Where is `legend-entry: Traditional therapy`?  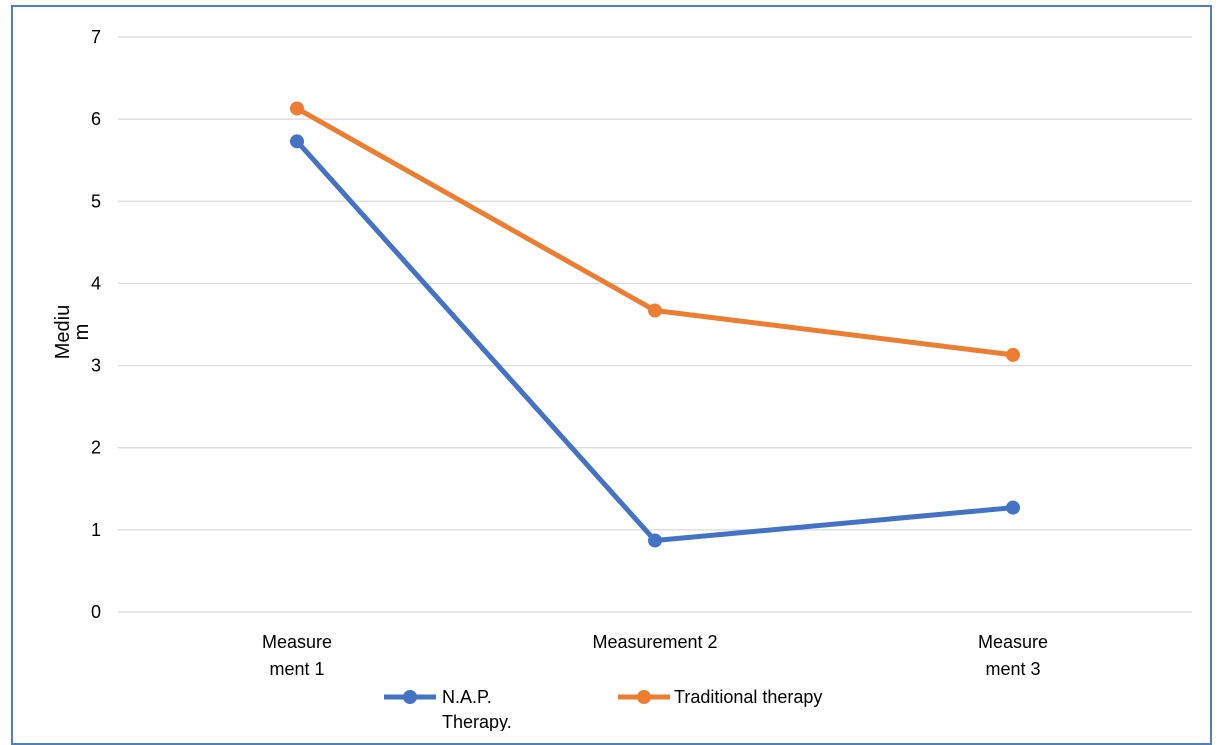
legend-entry: Traditional therapy is located at coordinates (720, 697).